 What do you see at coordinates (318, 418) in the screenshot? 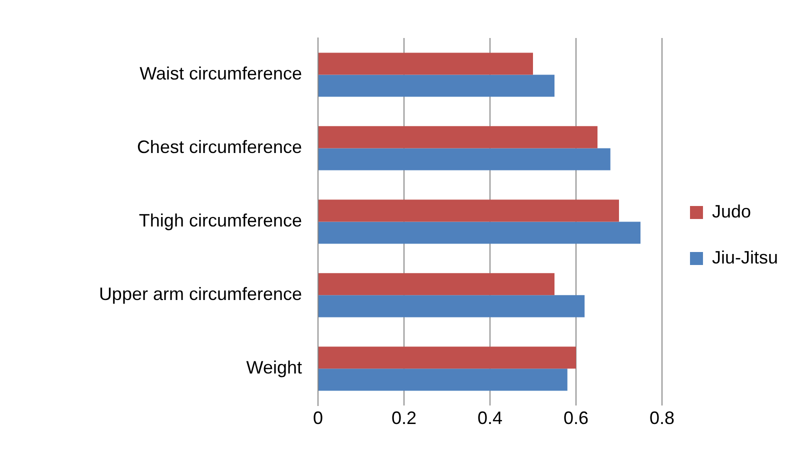
I see `x-tick-label: 0` at bounding box center [318, 418].